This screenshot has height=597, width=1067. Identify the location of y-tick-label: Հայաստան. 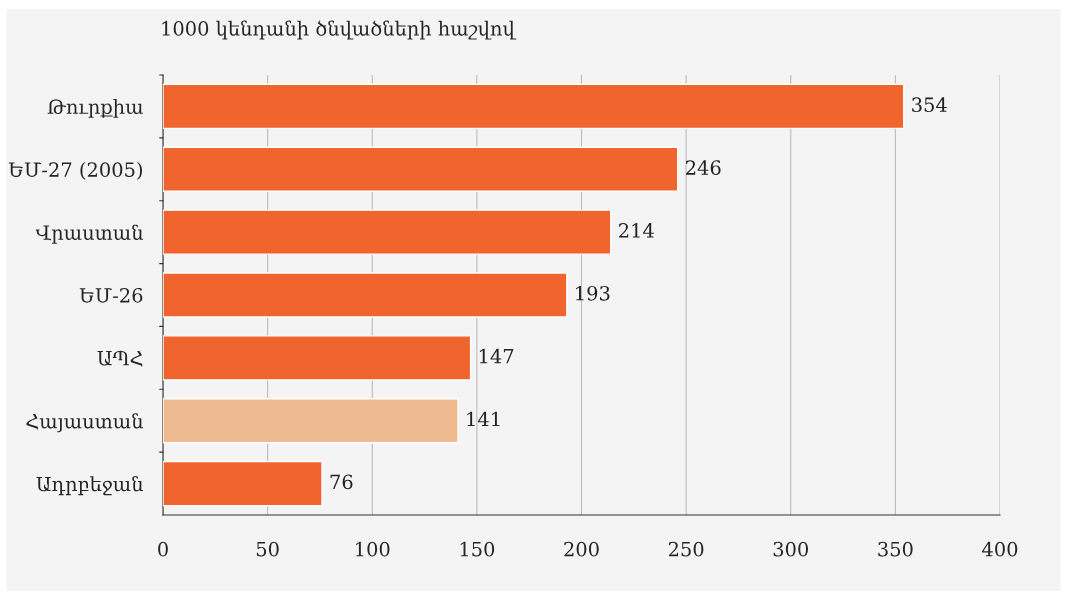
(85, 423).